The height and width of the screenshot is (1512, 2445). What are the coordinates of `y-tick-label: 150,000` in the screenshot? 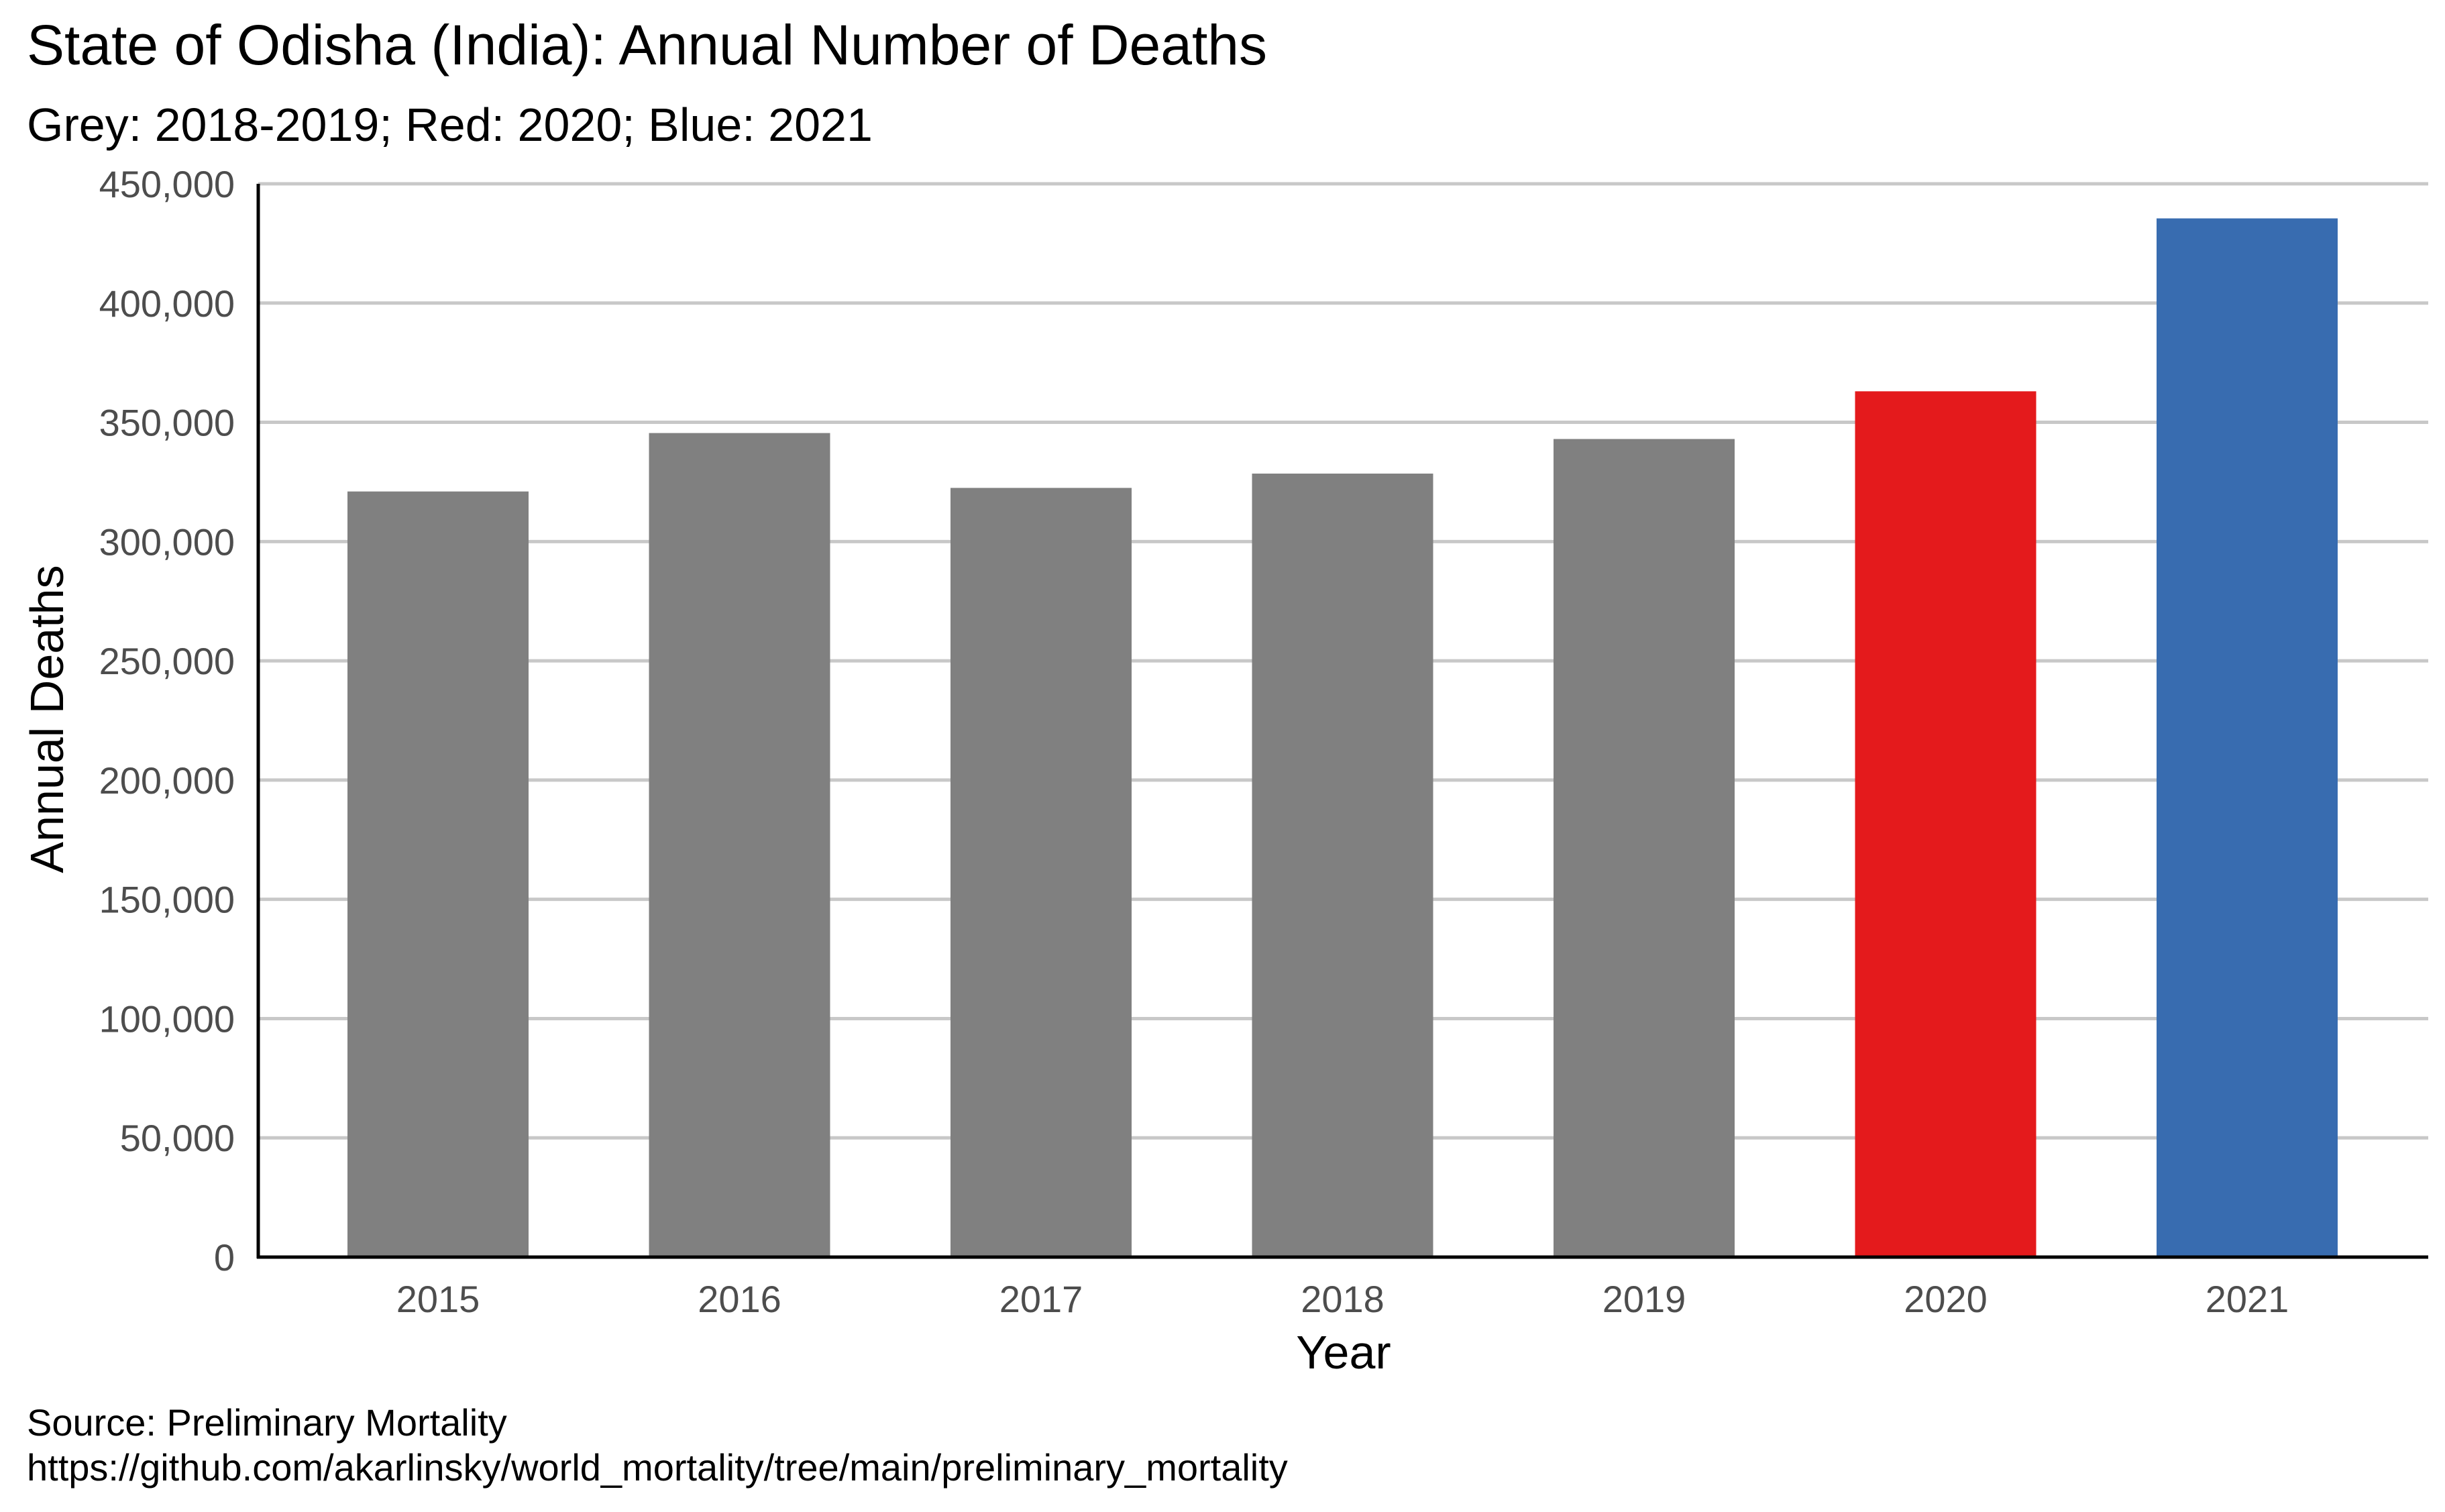 It's located at (167, 900).